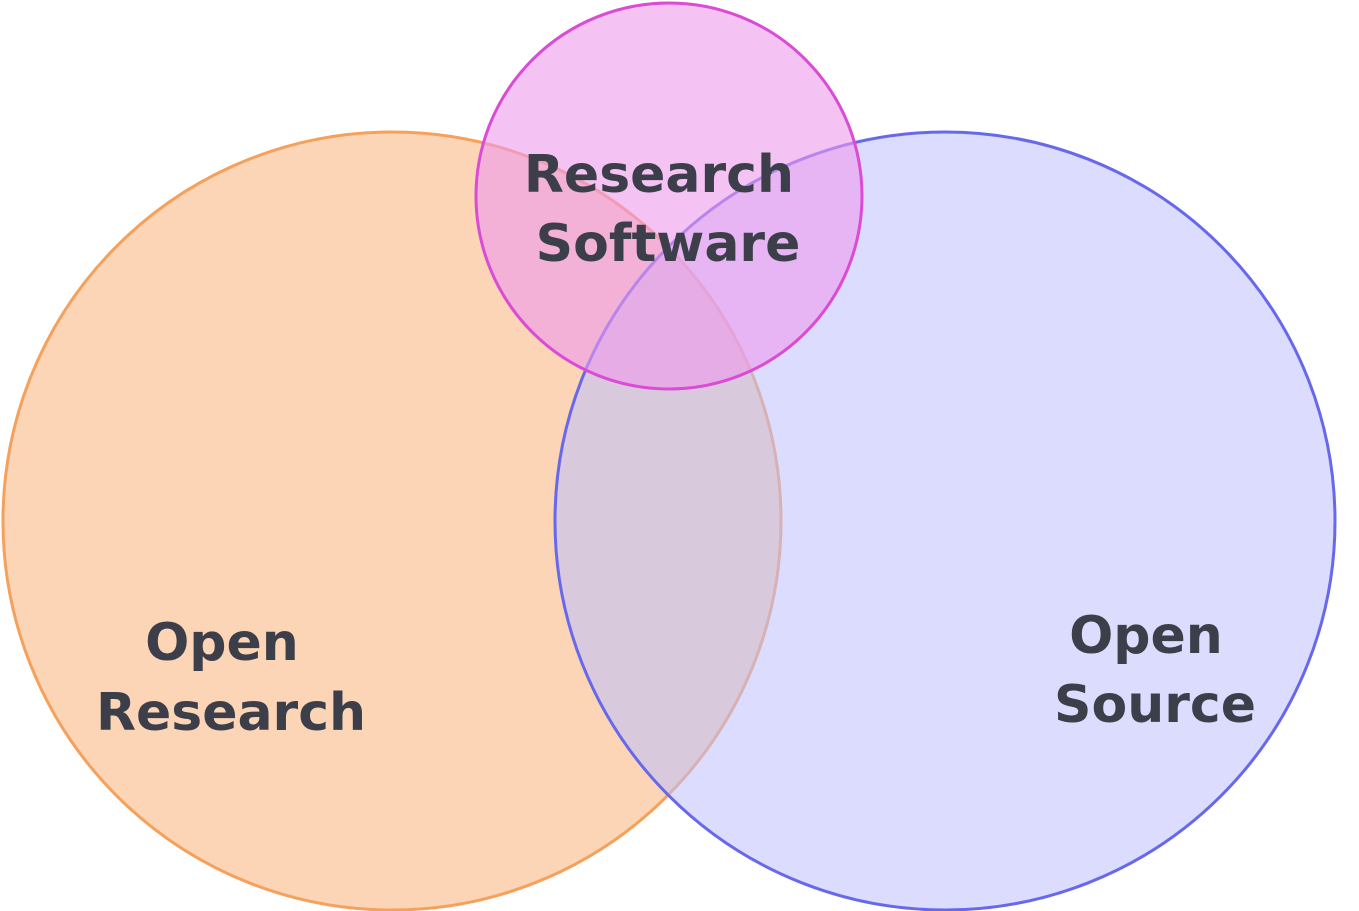  I want to click on research-software-label: Research Software, so click(668, 209).